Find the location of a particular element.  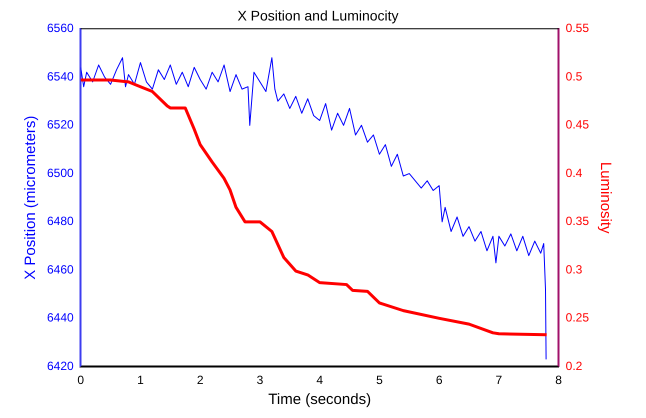

y2-tick-label: 0.4 is located at coordinates (574, 173).